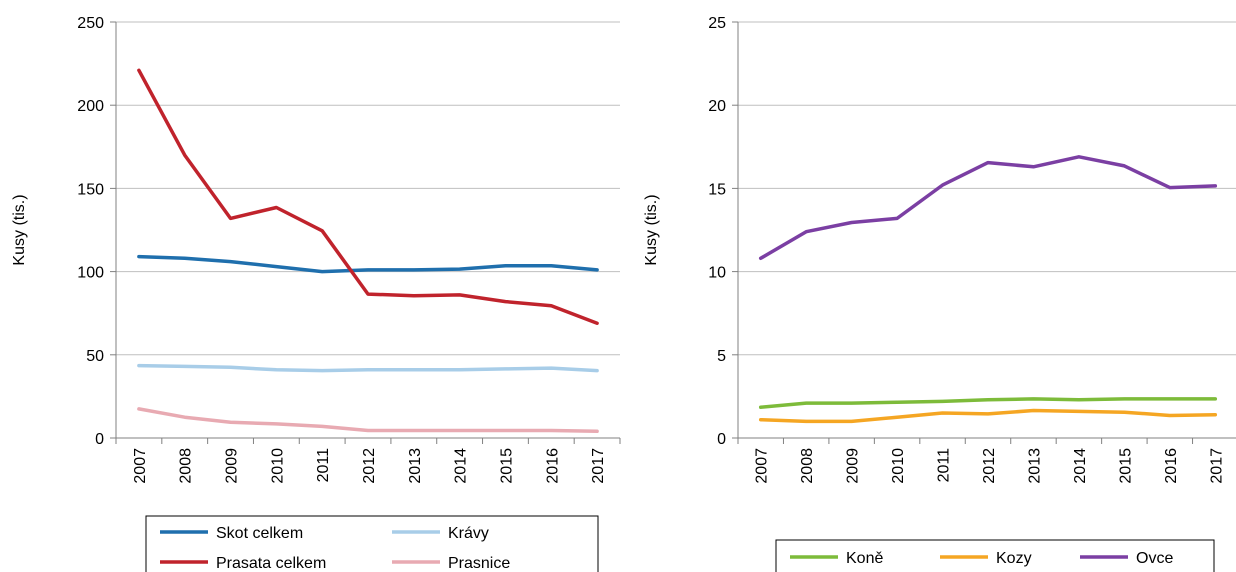 The image size is (1236, 572). I want to click on y-tick-label: 10, so click(717, 273).